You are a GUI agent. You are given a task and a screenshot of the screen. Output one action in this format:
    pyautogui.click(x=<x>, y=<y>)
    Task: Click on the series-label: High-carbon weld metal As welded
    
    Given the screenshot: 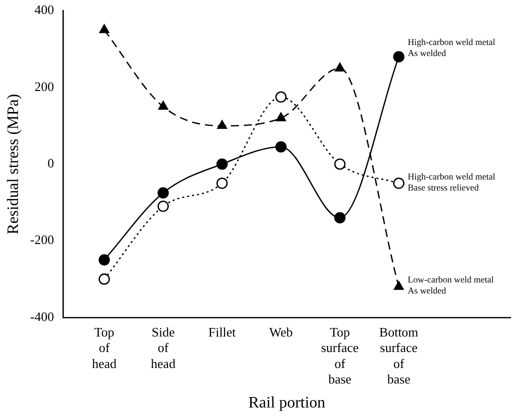 What is the action you would take?
    pyautogui.click(x=452, y=47)
    